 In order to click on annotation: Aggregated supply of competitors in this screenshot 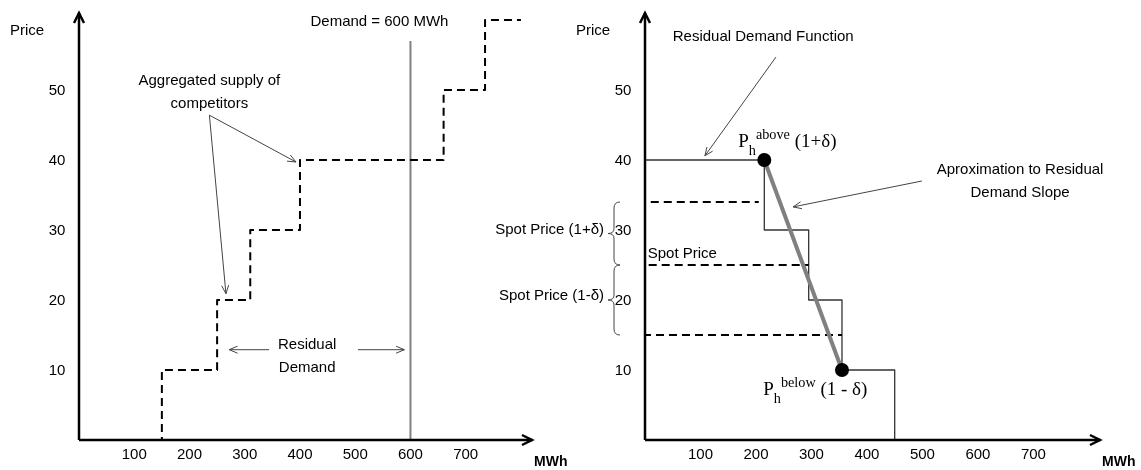, I will do `click(210, 91)`.